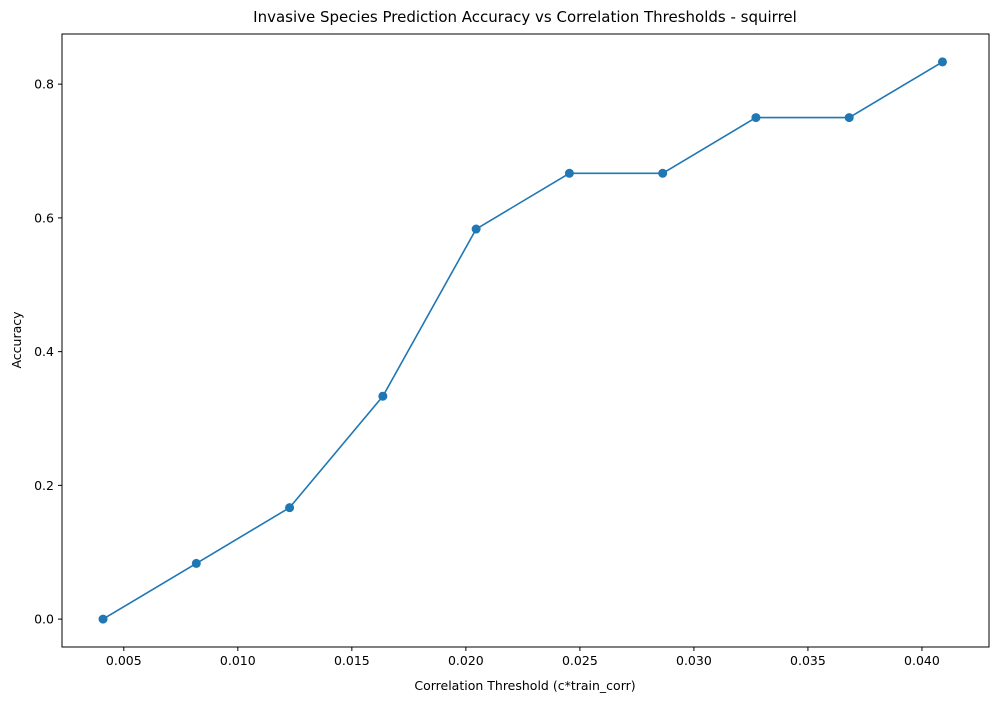 Image resolution: width=1001 pixels, height=701 pixels. I want to click on x-tick-label: 0.035, so click(808, 660).